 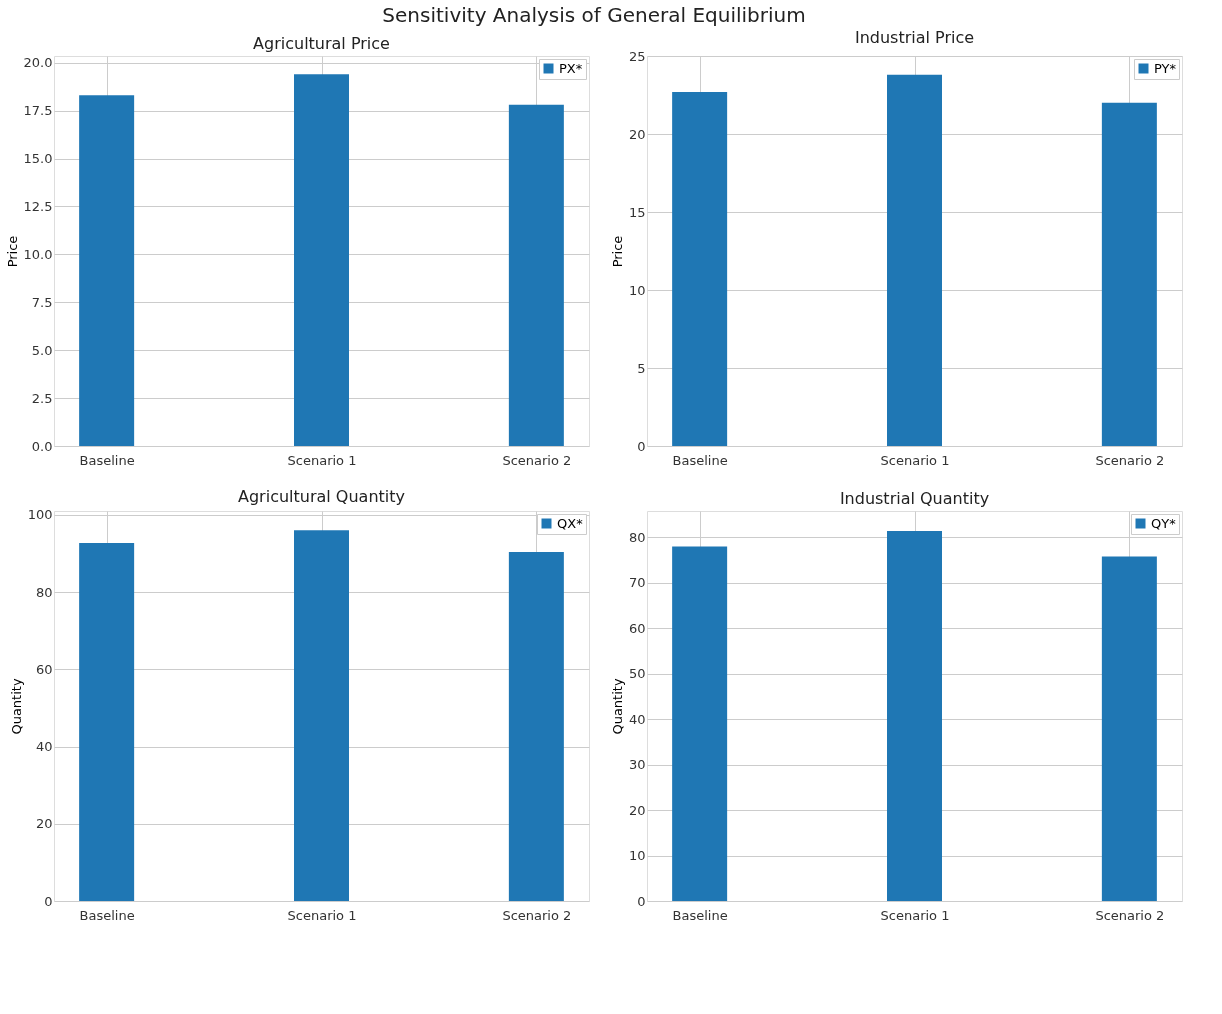 What do you see at coordinates (570, 523) in the screenshot?
I see `legend-label: QX*` at bounding box center [570, 523].